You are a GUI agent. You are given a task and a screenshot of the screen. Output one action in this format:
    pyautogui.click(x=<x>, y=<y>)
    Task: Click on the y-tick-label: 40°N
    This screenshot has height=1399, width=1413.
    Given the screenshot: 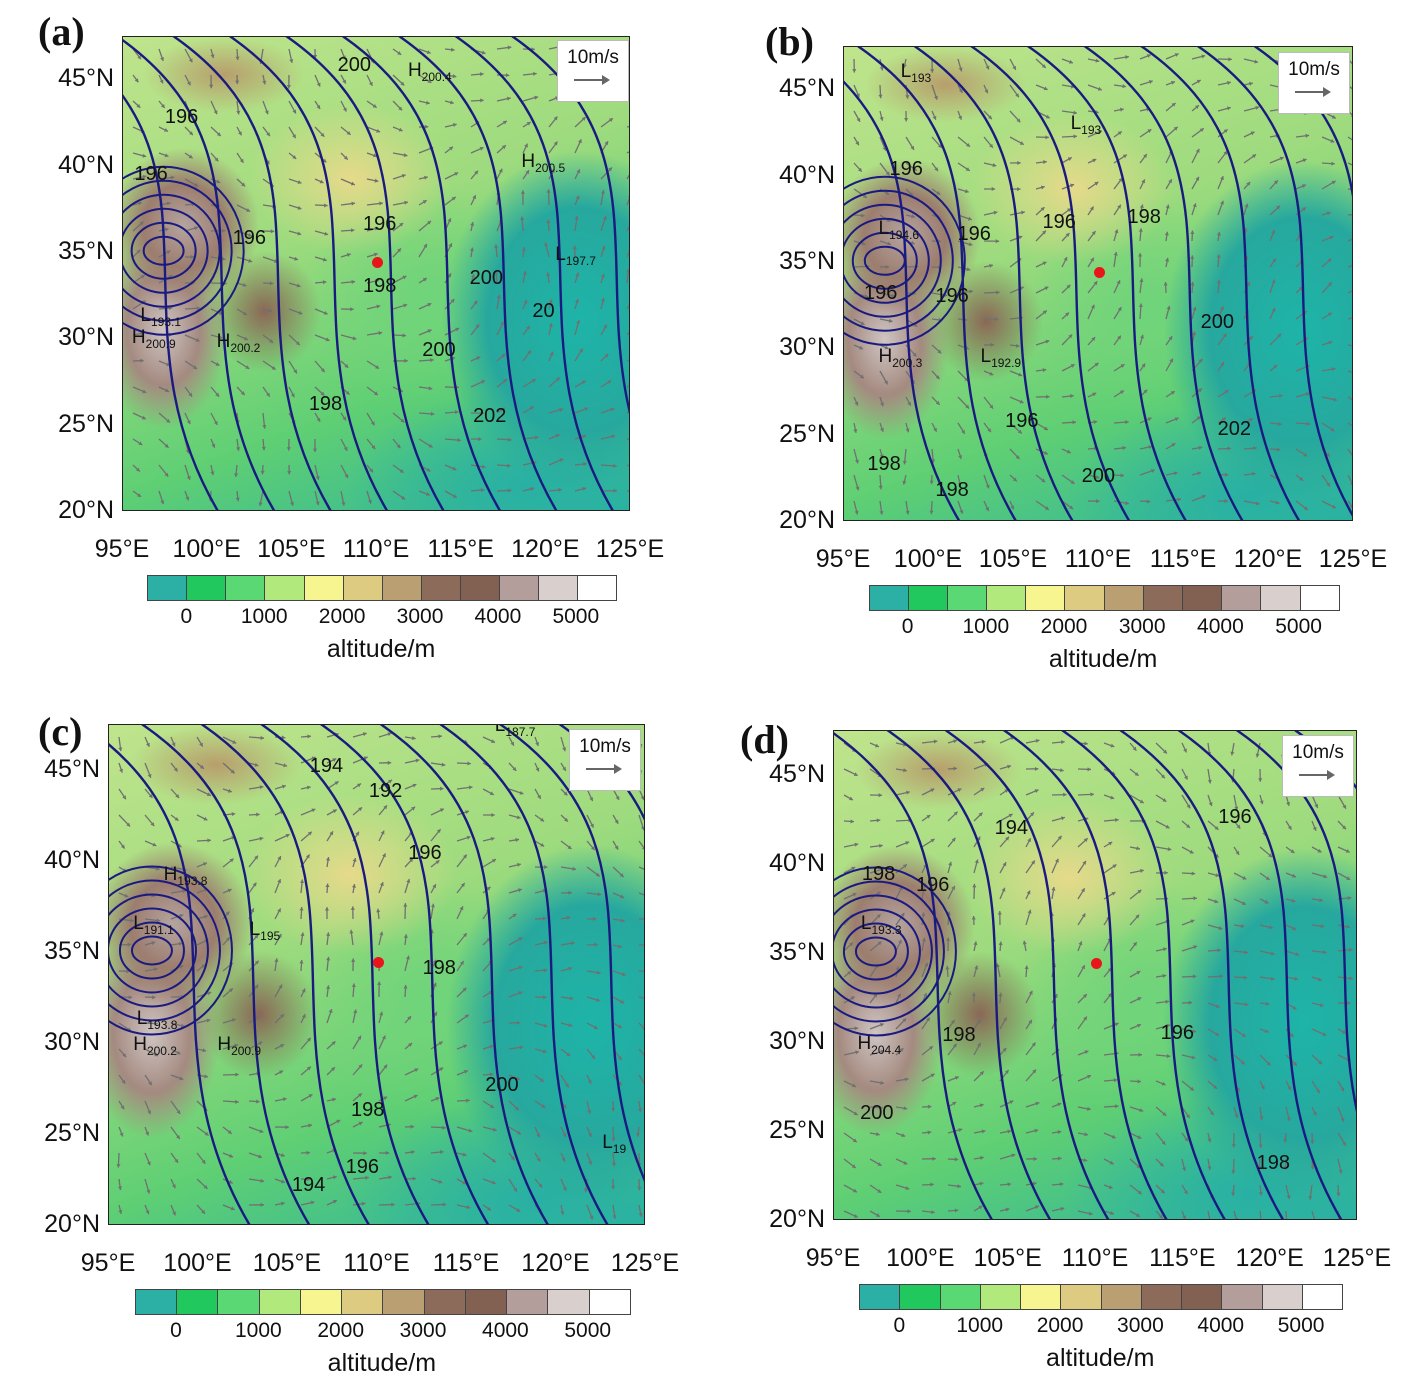 What is the action you would take?
    pyautogui.click(x=86, y=164)
    